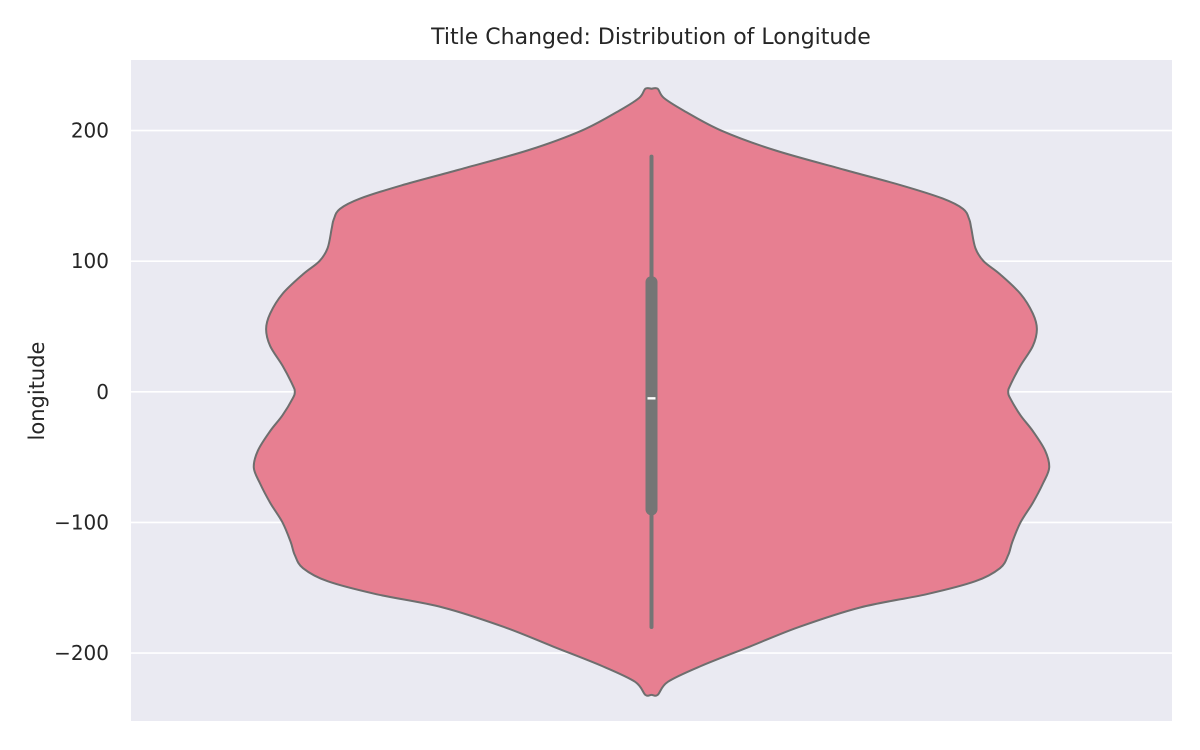 This screenshot has height=750, width=1200. I want to click on y-axis-label: longitude, so click(37, 391).